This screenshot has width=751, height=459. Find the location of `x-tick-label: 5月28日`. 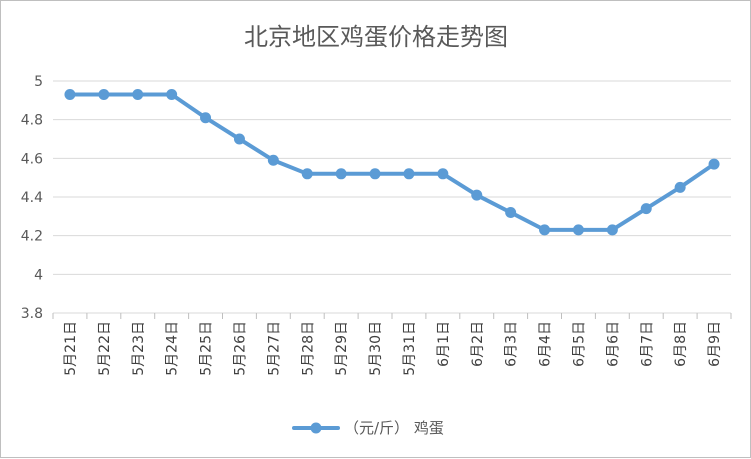

x-tick-label: 5月28日 is located at coordinates (308, 348).